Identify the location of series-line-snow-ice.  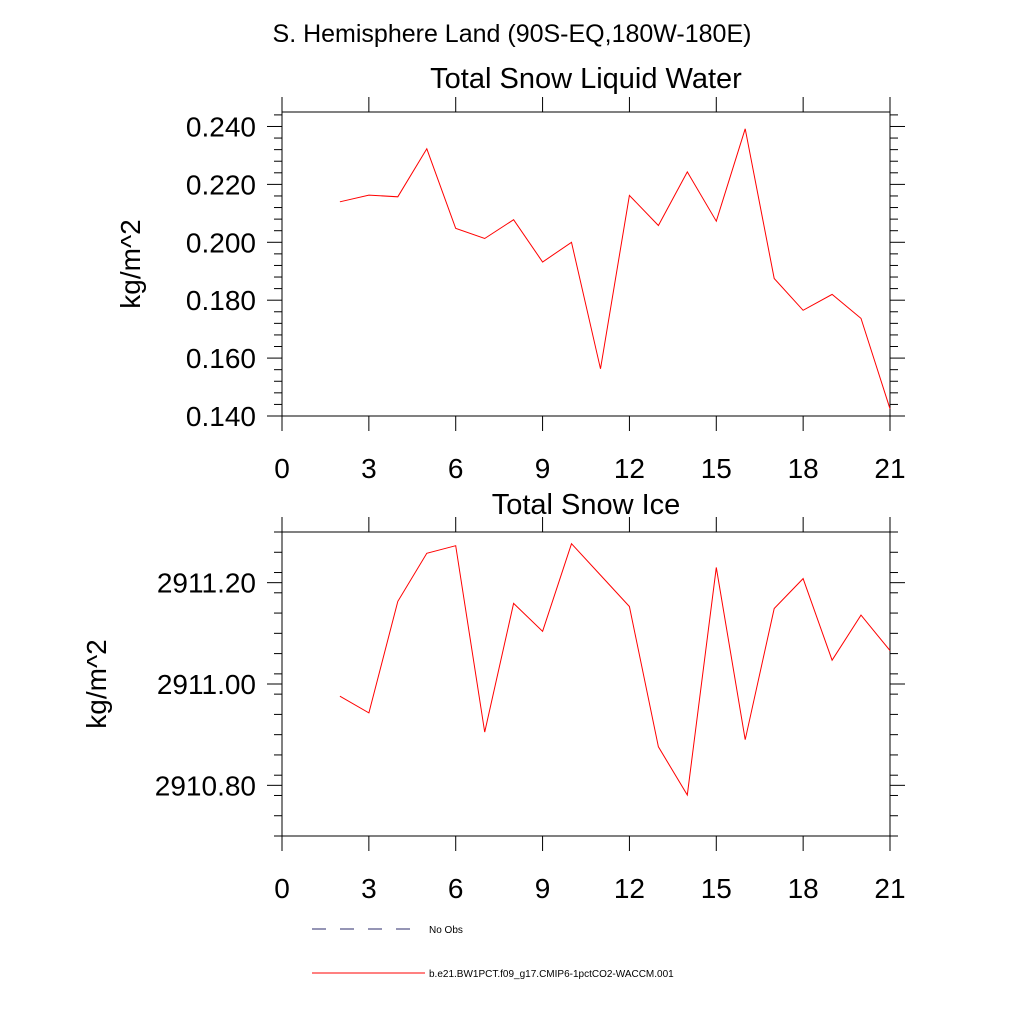
(615, 669).